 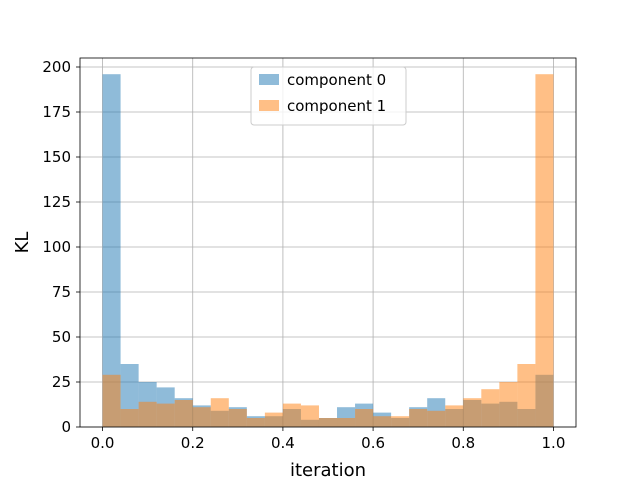 I want to click on y-tick-label: 25, so click(x=61, y=382).